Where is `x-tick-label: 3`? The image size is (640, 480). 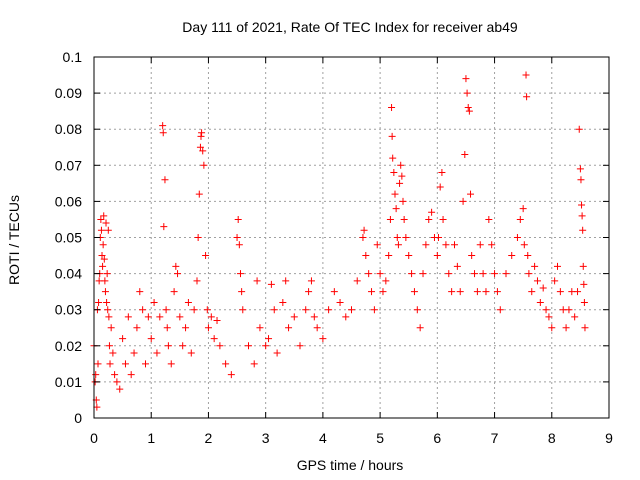
x-tick-label: 3 is located at coordinates (266, 438).